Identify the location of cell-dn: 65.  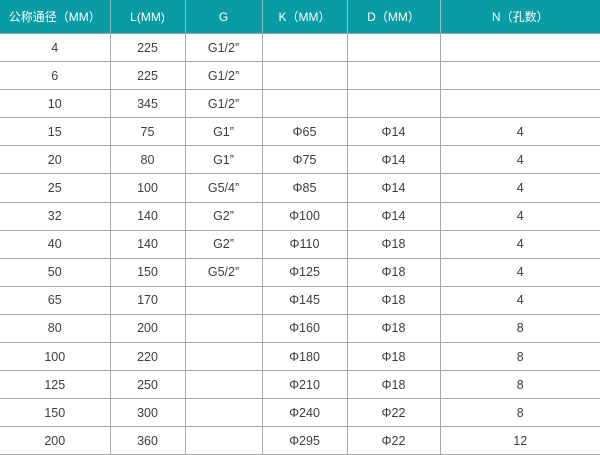
(55, 300).